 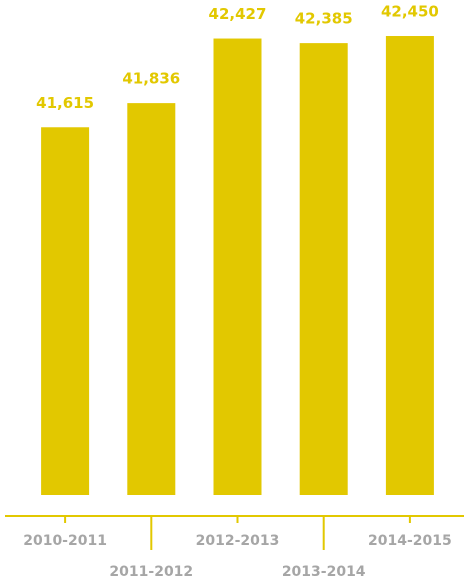 What do you see at coordinates (324, 572) in the screenshot?
I see `x-tick-label: 2013-2014` at bounding box center [324, 572].